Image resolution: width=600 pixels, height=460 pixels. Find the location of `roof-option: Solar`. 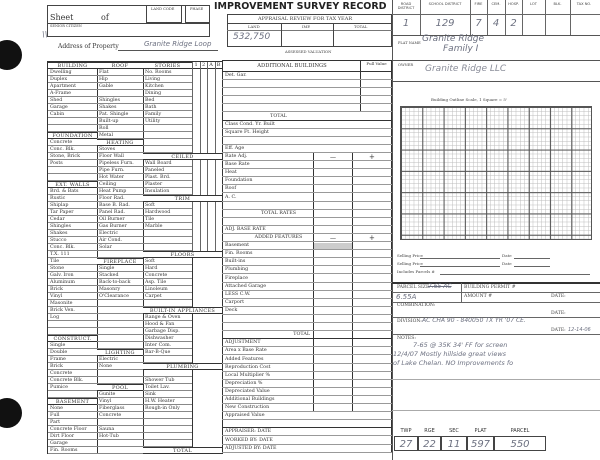

roof-option: Solar is located at coordinates (120, 247).